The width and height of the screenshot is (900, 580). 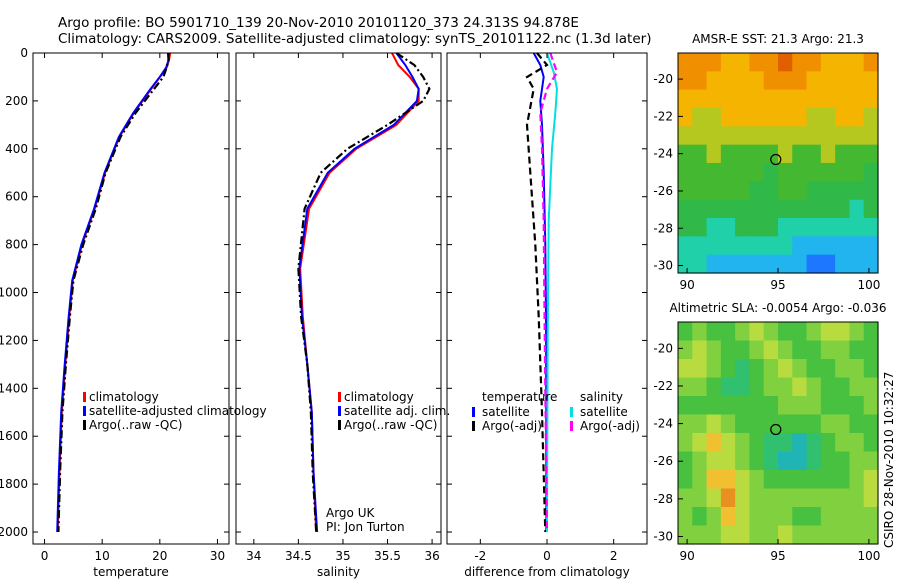 I want to click on y-tick-label: 2000, so click(x=14, y=532).